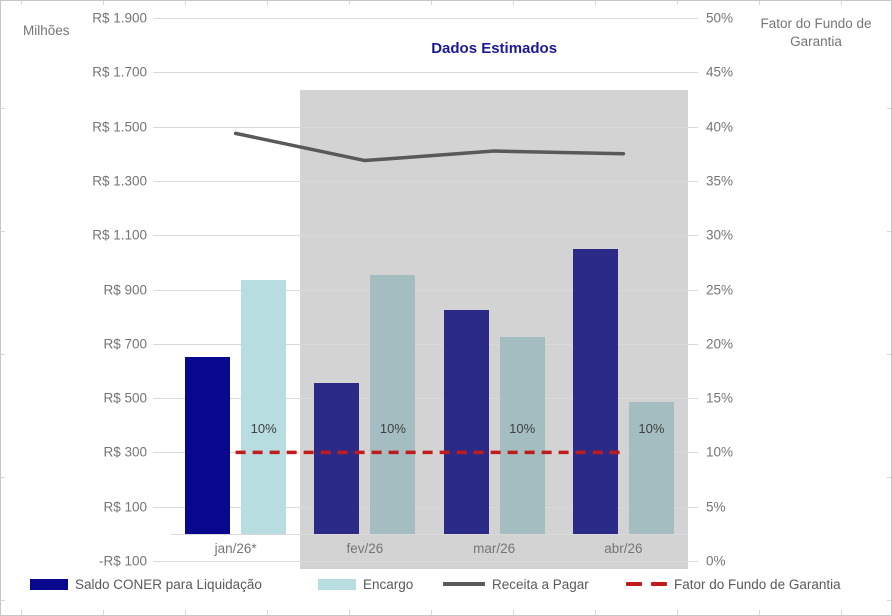 The height and width of the screenshot is (616, 892). What do you see at coordinates (889, 308) in the screenshot?
I see `spreadsheet-gridline-stubs-right` at bounding box center [889, 308].